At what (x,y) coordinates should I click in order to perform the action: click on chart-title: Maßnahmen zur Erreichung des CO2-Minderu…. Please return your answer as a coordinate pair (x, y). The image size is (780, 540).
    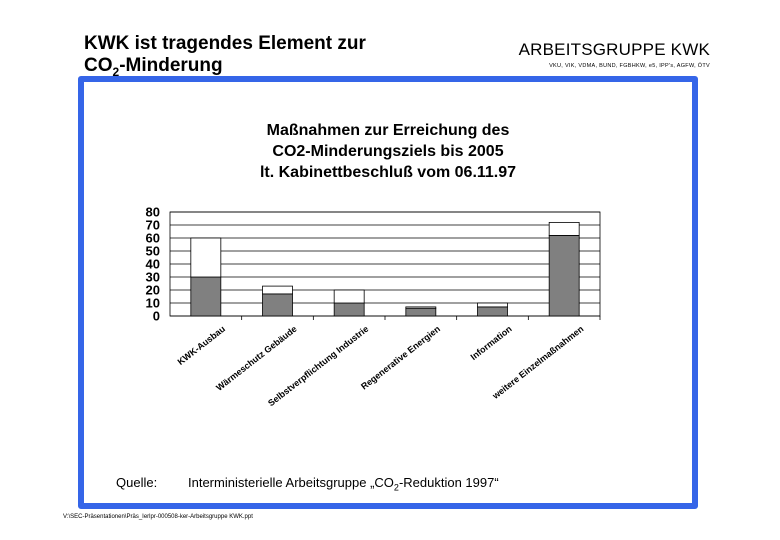
    Looking at the image, I should click on (388, 151).